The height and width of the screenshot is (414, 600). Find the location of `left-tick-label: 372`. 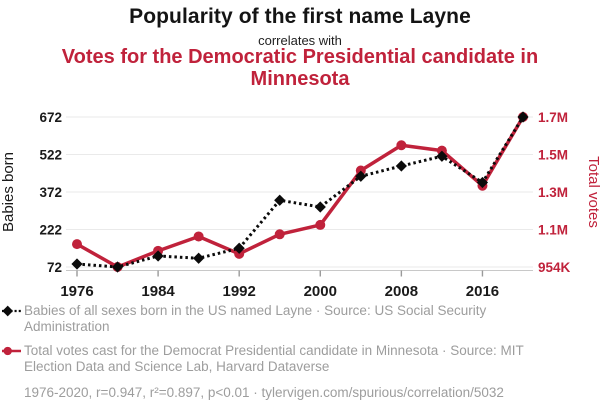

left-tick-label: 372 is located at coordinates (50, 192).